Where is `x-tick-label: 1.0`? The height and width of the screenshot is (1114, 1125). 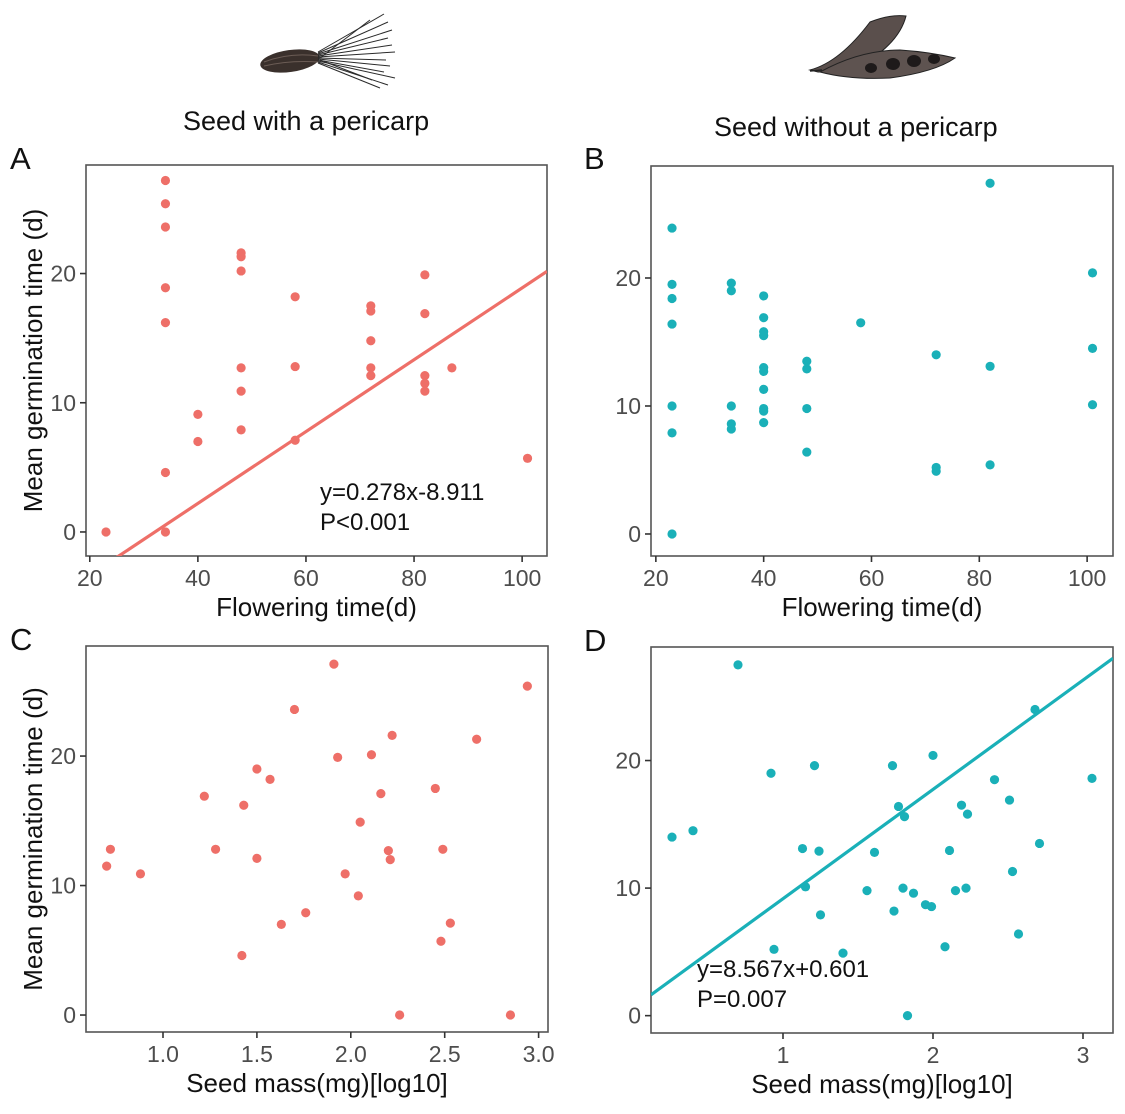
x-tick-label: 1.0 is located at coordinates (163, 1054).